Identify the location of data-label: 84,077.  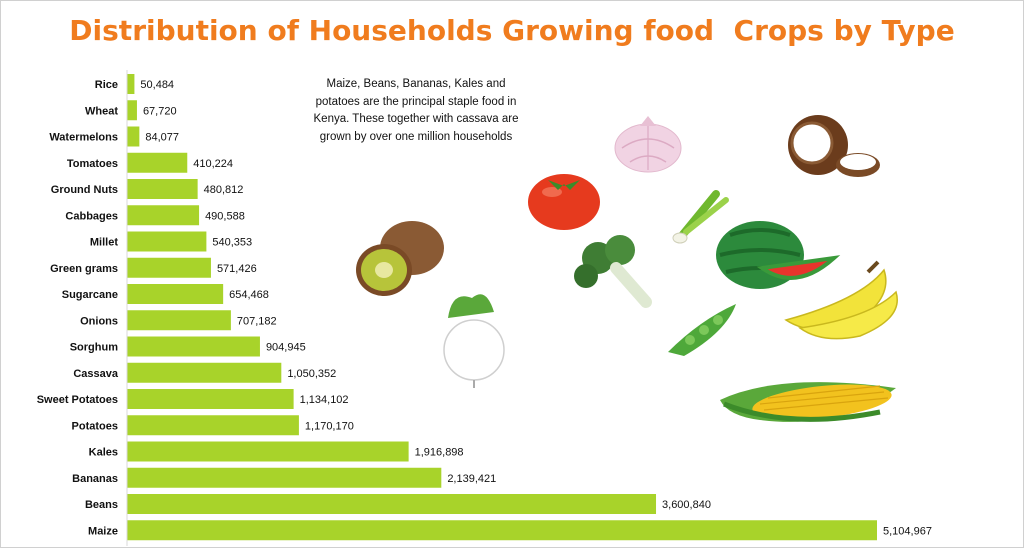
(162, 138).